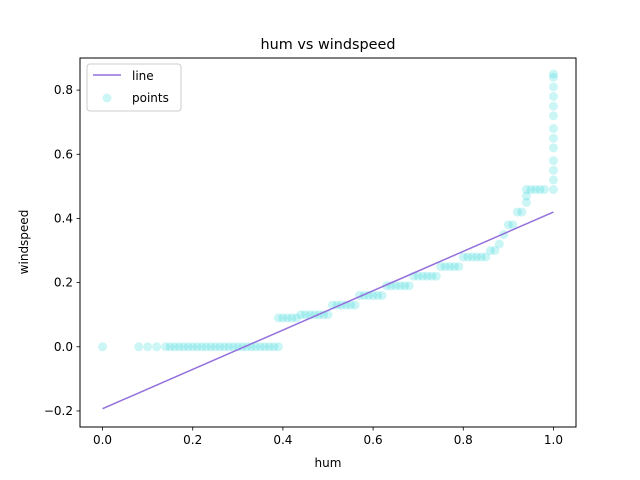 The height and width of the screenshot is (480, 640). I want to click on y-tick-label: 0.2, so click(63, 283).